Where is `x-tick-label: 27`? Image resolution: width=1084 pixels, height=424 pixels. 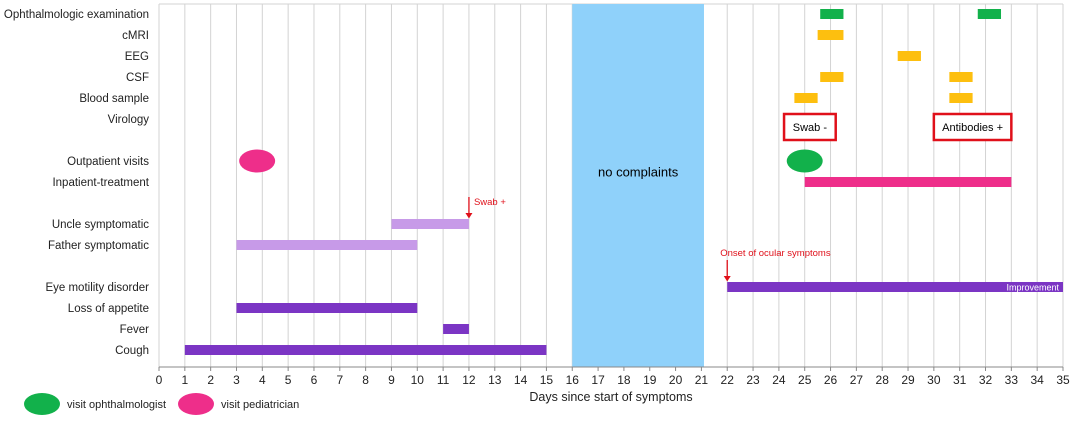 x-tick-label: 27 is located at coordinates (857, 380).